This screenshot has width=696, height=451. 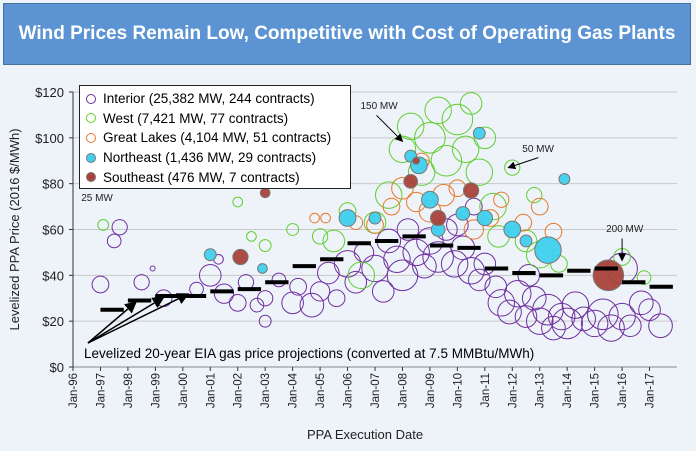 I want to click on x-tick-label: Jan-05, so click(x=321, y=390).